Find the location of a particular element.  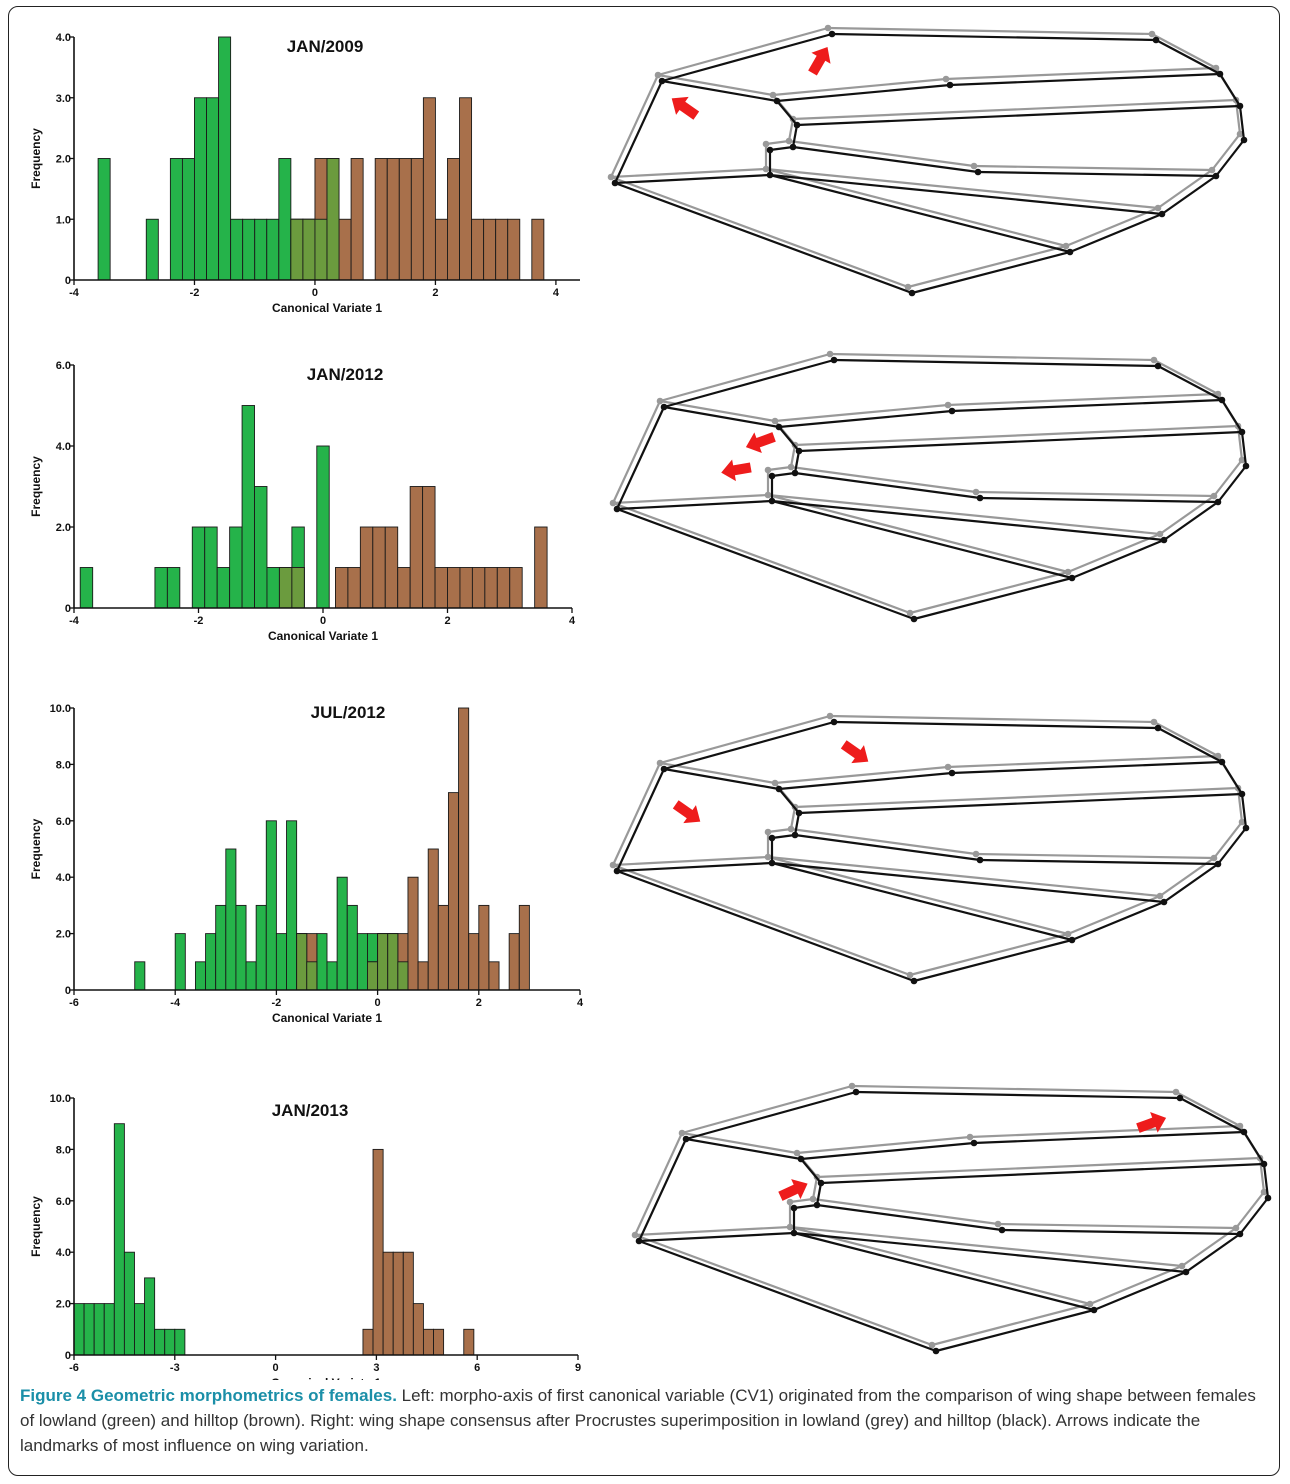

x-tick-label: -2 is located at coordinates (277, 1003).